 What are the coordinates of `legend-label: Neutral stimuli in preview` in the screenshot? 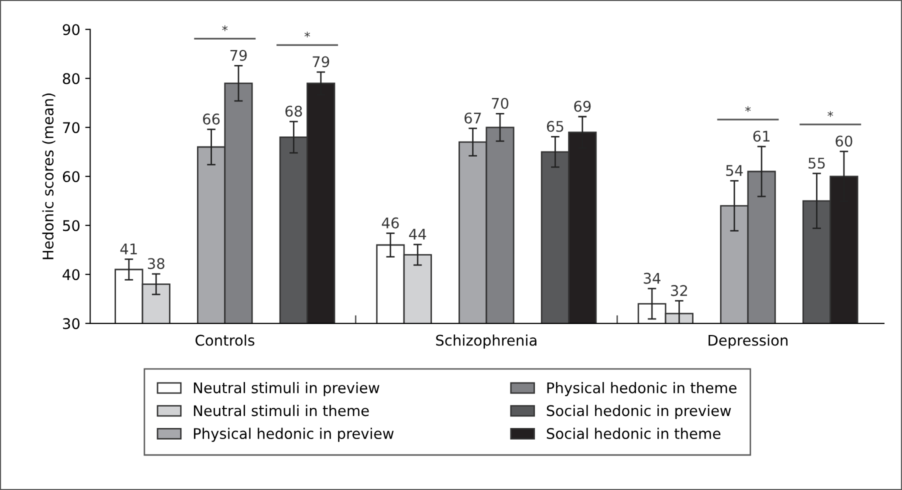 It's located at (287, 389).